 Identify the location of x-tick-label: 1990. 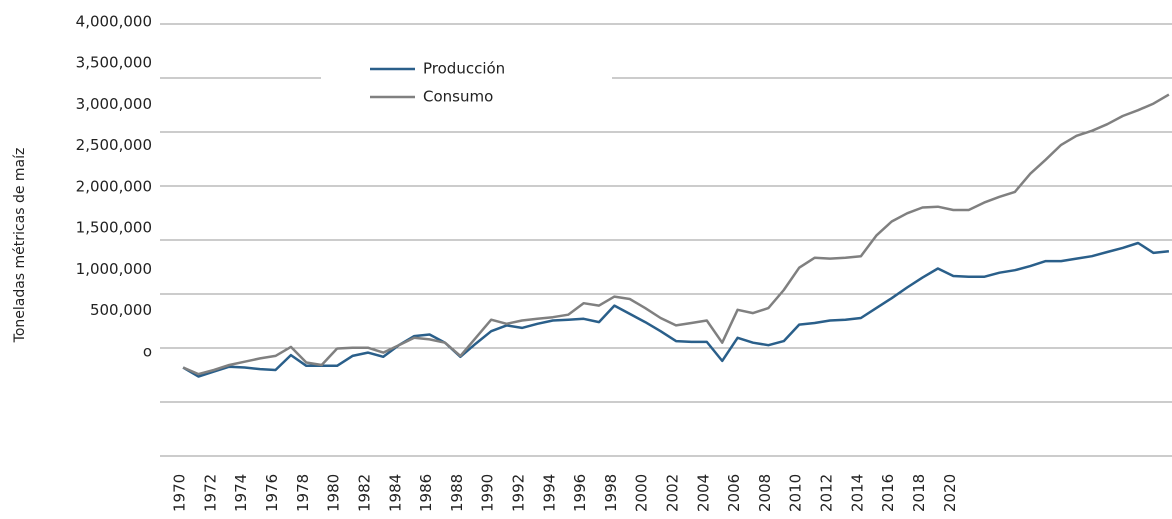
(488, 493).